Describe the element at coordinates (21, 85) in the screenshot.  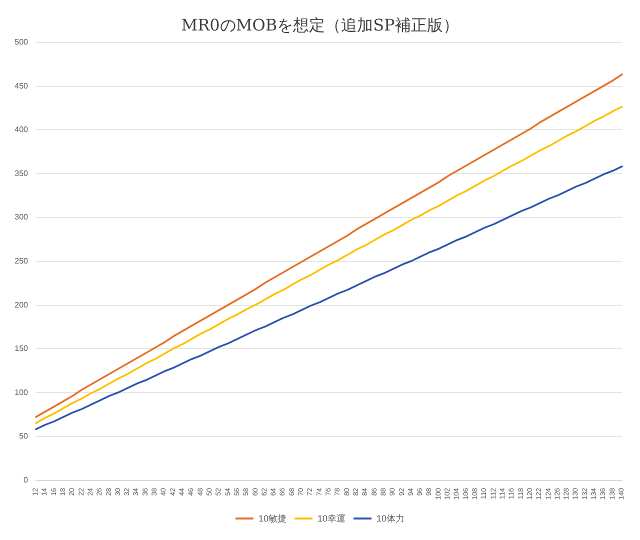
I see `y-tick-label: 450` at that location.